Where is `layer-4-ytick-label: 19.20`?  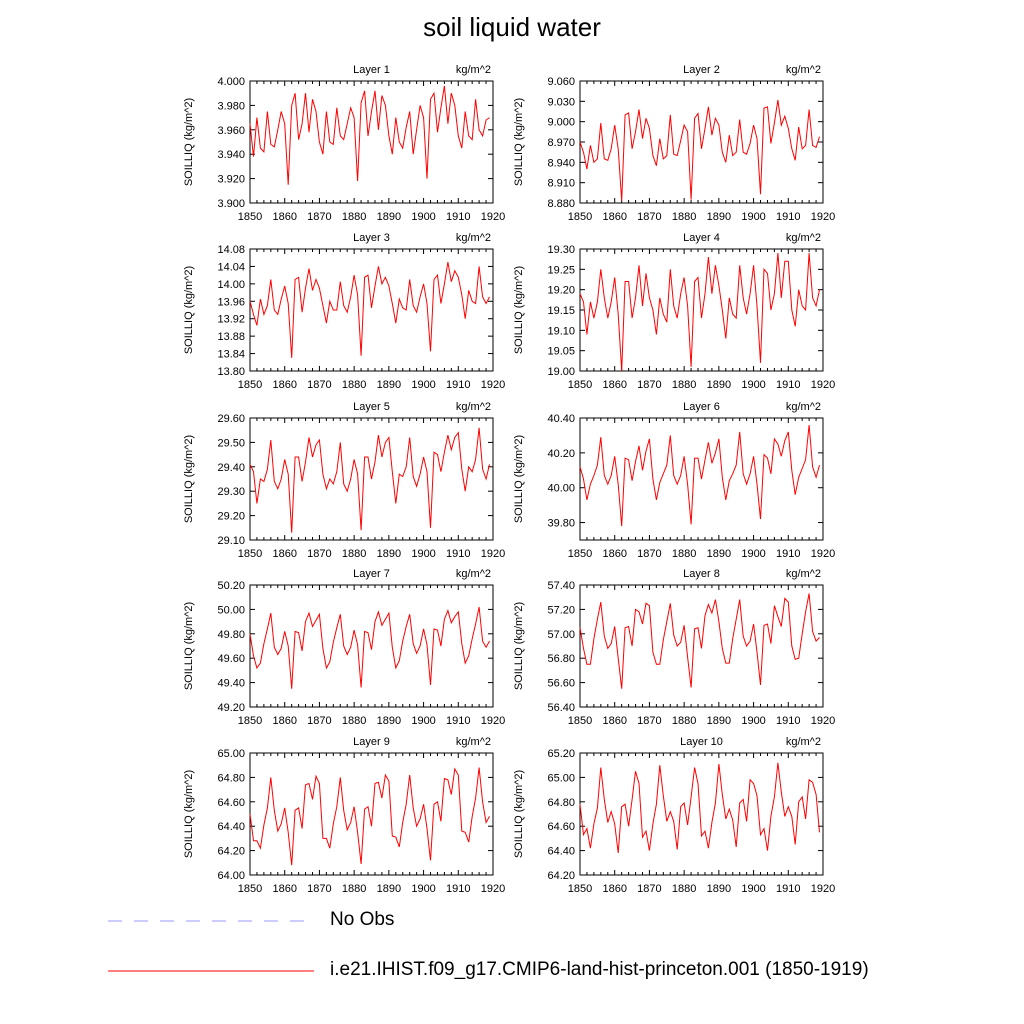
layer-4-ytick-label: 19.20 is located at coordinates (561, 291).